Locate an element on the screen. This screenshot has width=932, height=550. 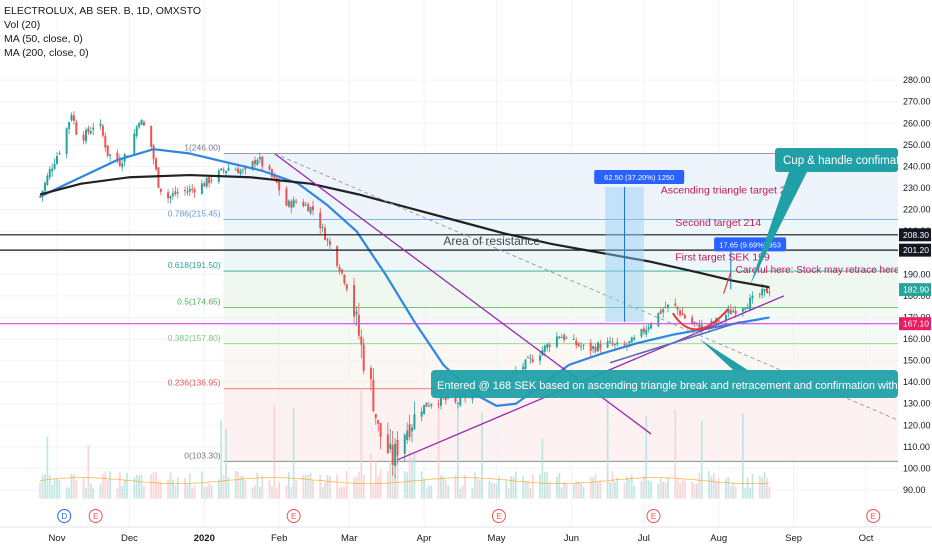
measure-label-big: 62.50 (37.20%) 1250 is located at coordinates (639, 177).